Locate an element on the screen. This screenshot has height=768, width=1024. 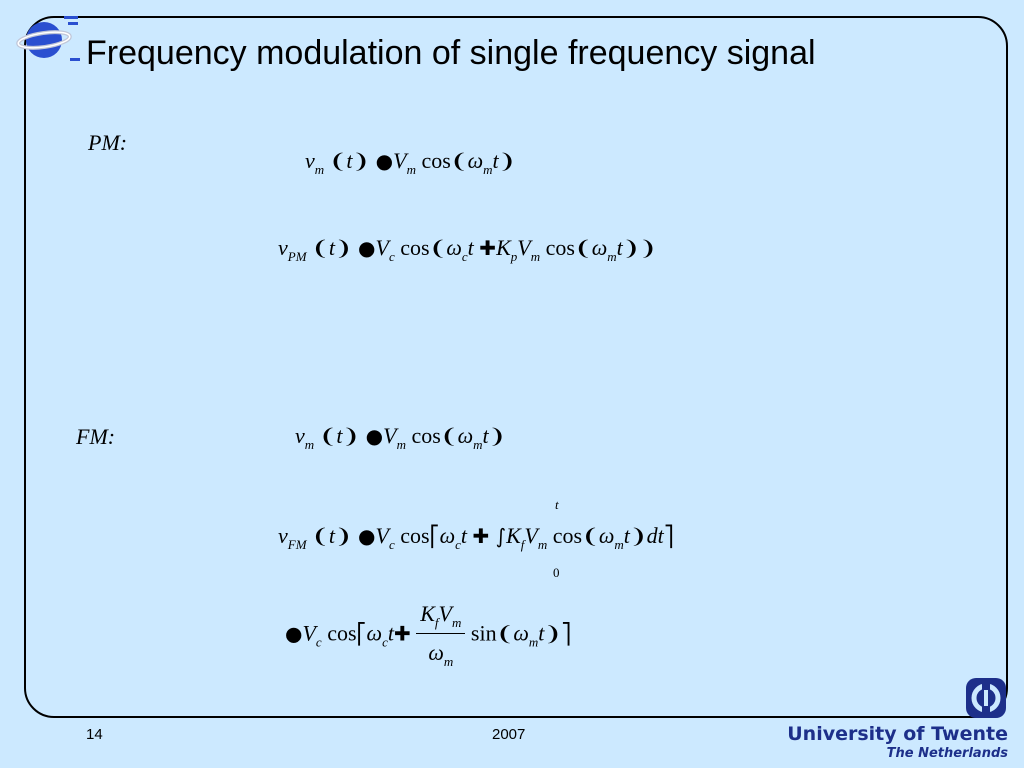
university-name: University of Twente is located at coordinates (897, 734).